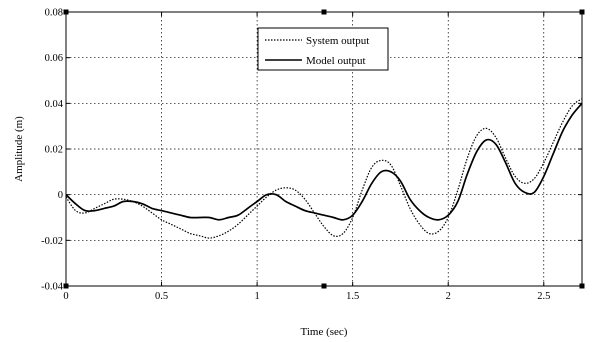 Image resolution: width=594 pixels, height=342 pixels. I want to click on x-axis-label: Time (sec), so click(324, 332).